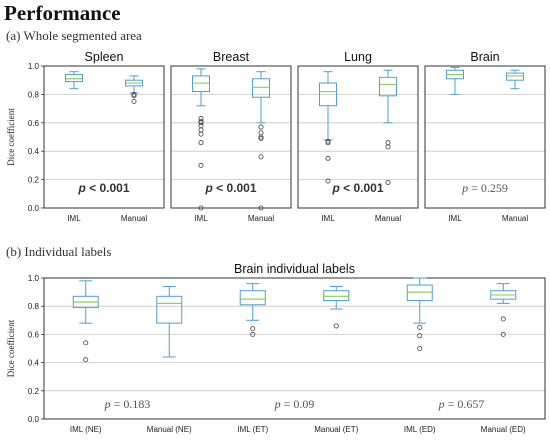 The height and width of the screenshot is (441, 550). I want to click on ytick-label-0-1: 0.2, so click(34, 180).